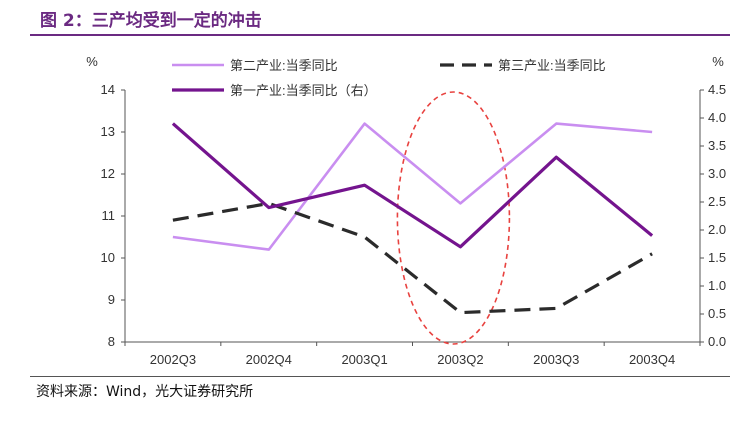 Image resolution: width=746 pixels, height=421 pixels. Describe the element at coordinates (717, 173) in the screenshot. I see `right-tick-label: 3.0` at that location.